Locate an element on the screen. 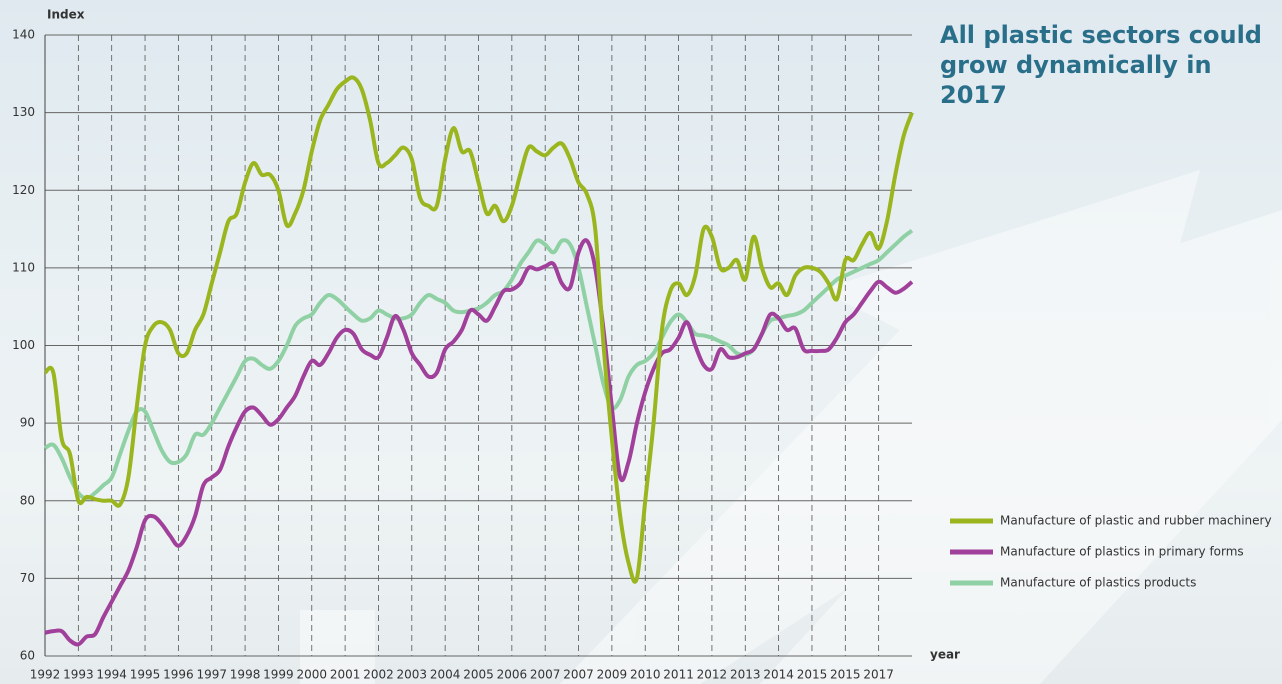 This screenshot has height=684, width=1282. legend-label: Manufacture of plastics in primary forms is located at coordinates (1122, 552).